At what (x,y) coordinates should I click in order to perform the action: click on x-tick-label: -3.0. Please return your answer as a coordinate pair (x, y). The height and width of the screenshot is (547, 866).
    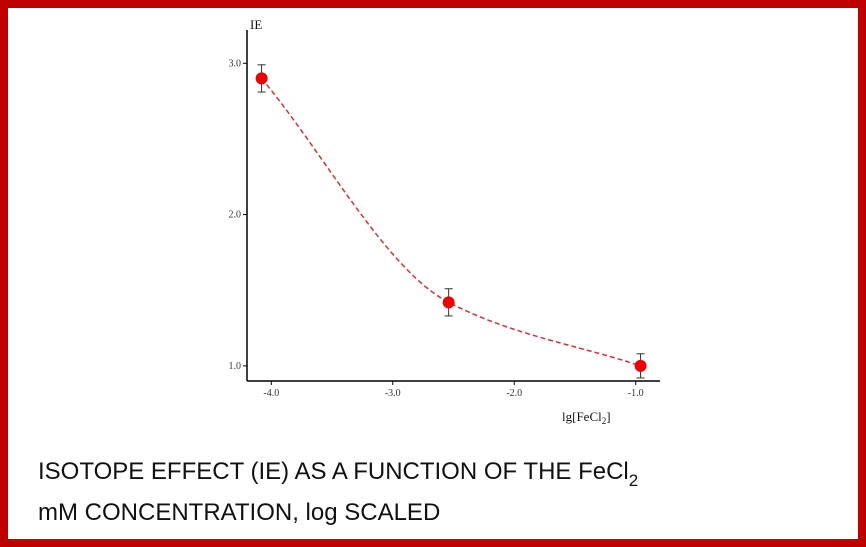
    Looking at the image, I should click on (393, 393).